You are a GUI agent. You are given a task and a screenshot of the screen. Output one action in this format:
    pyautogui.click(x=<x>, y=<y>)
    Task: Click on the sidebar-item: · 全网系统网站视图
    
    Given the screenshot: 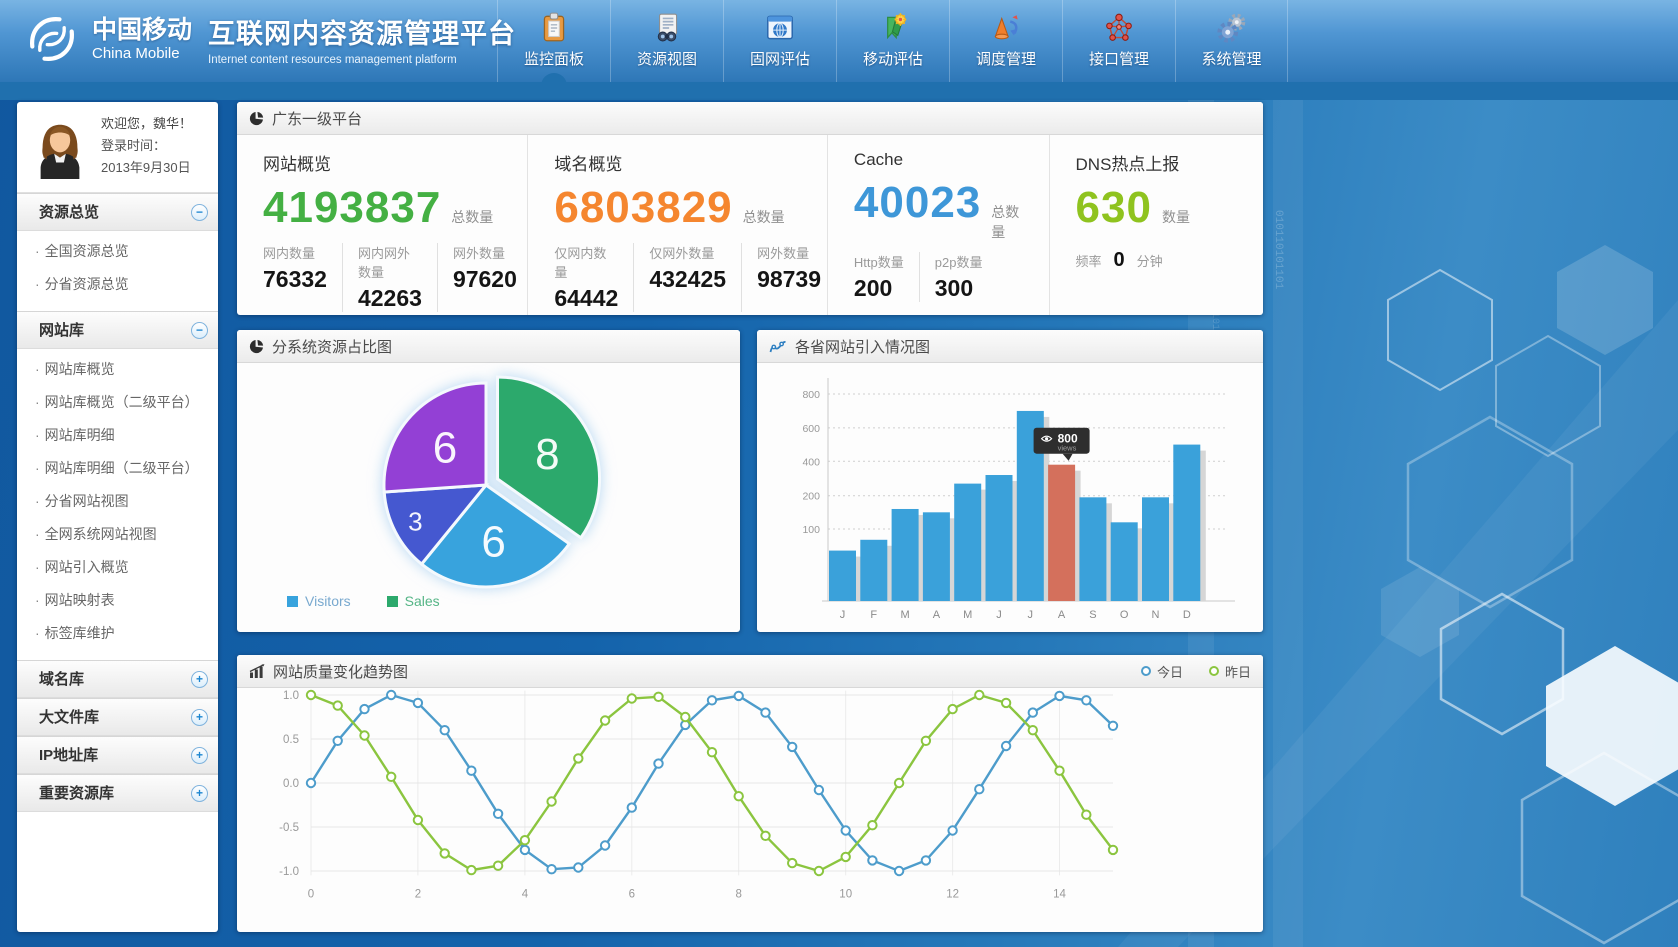 What is the action you would take?
    pyautogui.click(x=96, y=534)
    